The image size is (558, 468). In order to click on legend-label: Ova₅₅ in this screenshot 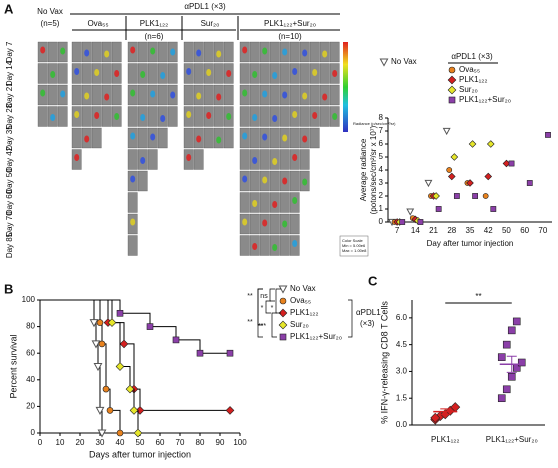, I will do `click(300, 300)`.